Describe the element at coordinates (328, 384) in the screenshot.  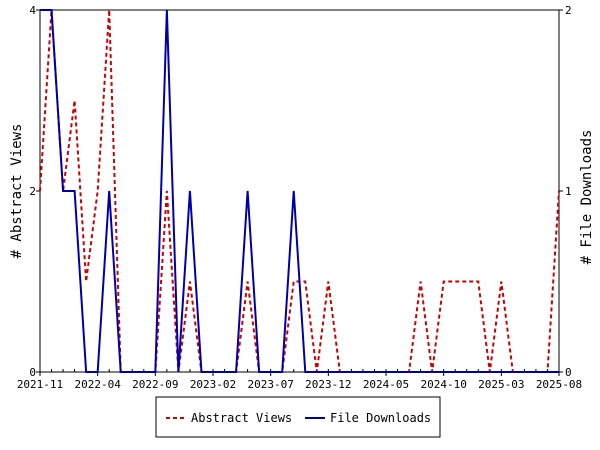
I see `x-tick-label: 2023-12` at that location.